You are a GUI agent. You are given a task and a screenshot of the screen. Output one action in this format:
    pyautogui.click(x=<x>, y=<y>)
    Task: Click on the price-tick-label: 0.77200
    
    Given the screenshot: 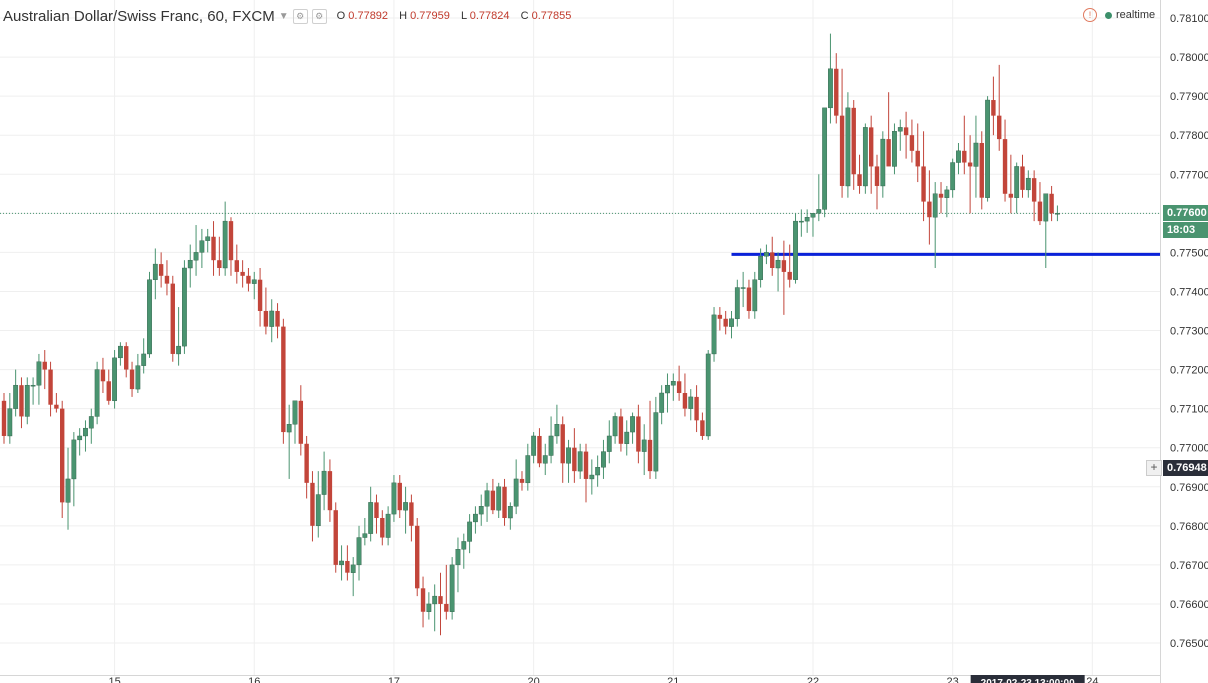 What is the action you would take?
    pyautogui.click(x=1189, y=371)
    